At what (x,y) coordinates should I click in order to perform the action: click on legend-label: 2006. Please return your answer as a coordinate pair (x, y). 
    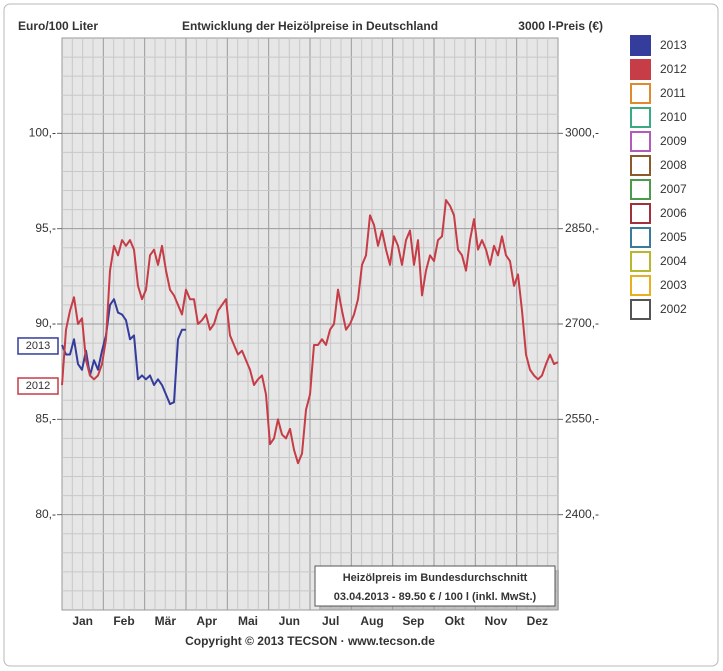
    Looking at the image, I should click on (673, 213).